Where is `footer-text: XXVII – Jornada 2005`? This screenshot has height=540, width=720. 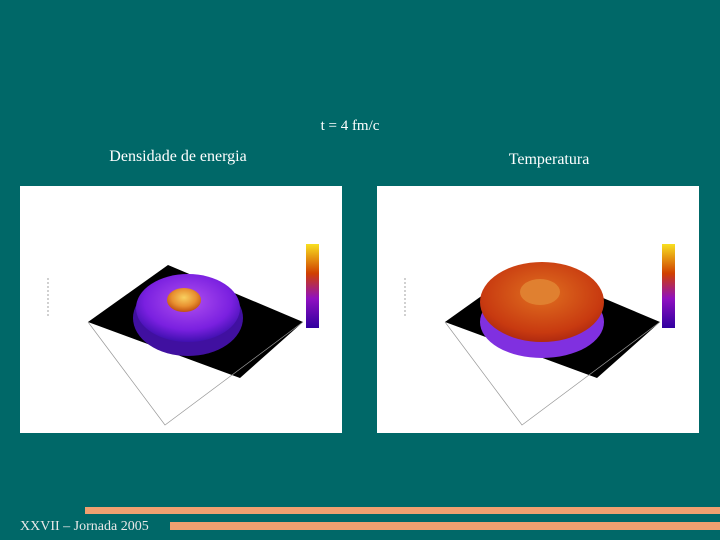
footer-text: XXVII – Jornada 2005 is located at coordinates (84, 526).